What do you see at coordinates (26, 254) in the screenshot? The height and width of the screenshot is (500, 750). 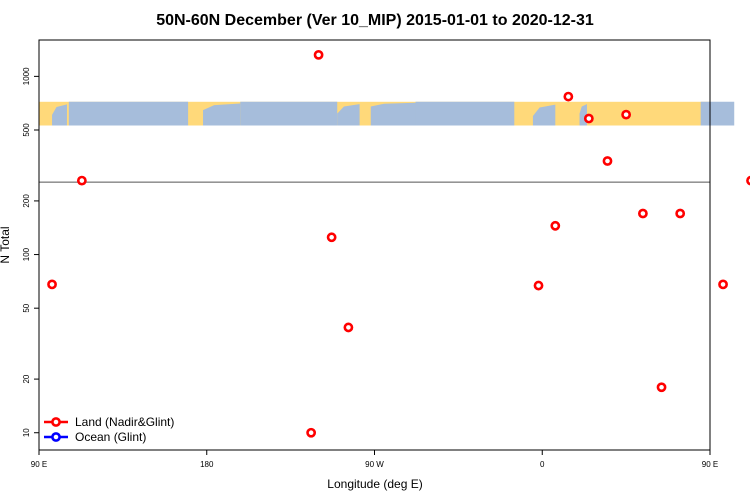 I see `y-tick-label: 100` at bounding box center [26, 254].